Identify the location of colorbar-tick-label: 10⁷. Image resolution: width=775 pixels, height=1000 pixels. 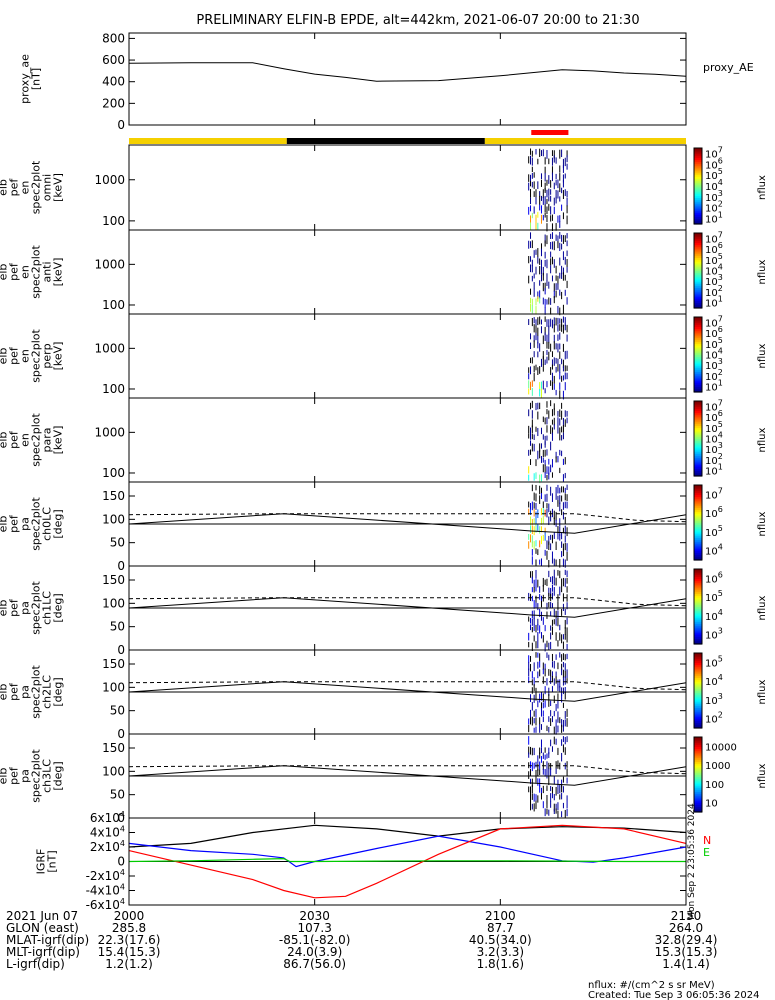
(714, 405).